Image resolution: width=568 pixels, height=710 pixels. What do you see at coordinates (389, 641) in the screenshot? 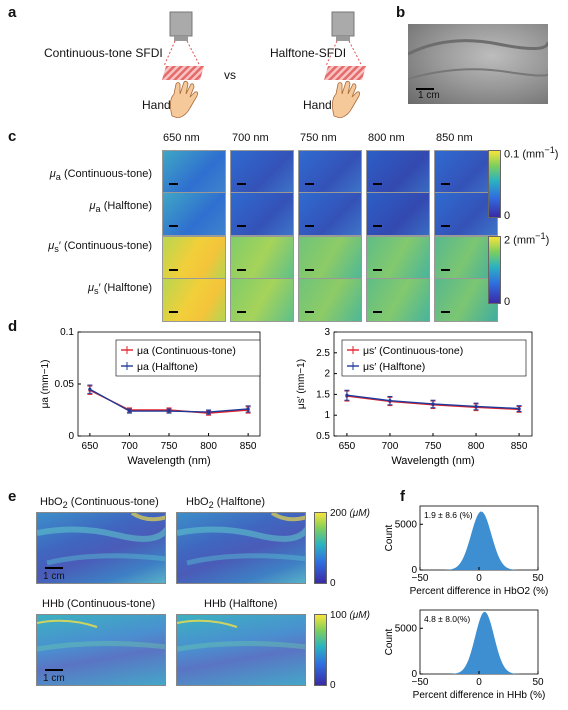
I see `y-axis-label: Count` at bounding box center [389, 641].